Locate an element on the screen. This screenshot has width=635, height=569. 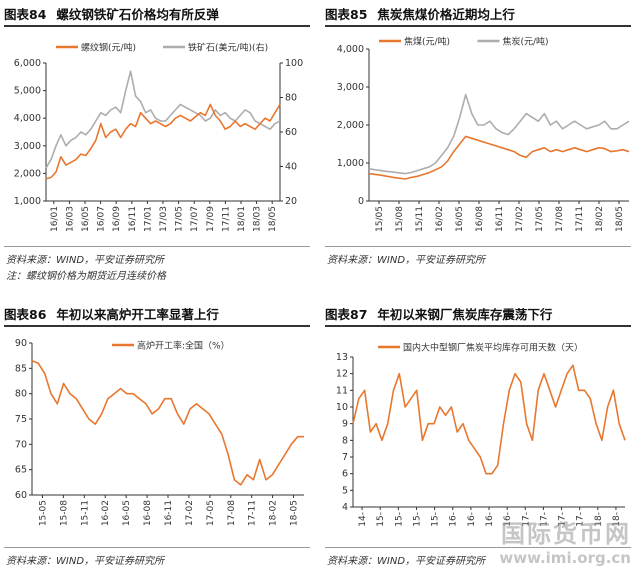
x-tick-label: 16/08 is located at coordinates (480, 219).